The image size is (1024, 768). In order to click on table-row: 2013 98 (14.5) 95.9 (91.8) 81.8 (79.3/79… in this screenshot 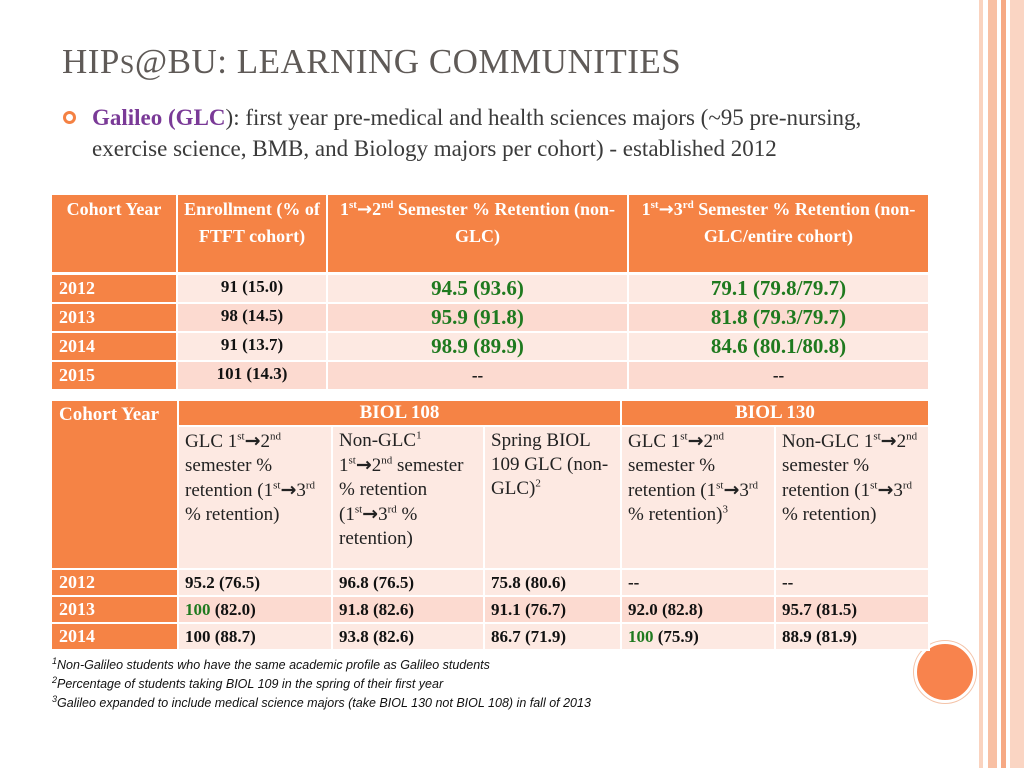, I will do `click(491, 318)`.